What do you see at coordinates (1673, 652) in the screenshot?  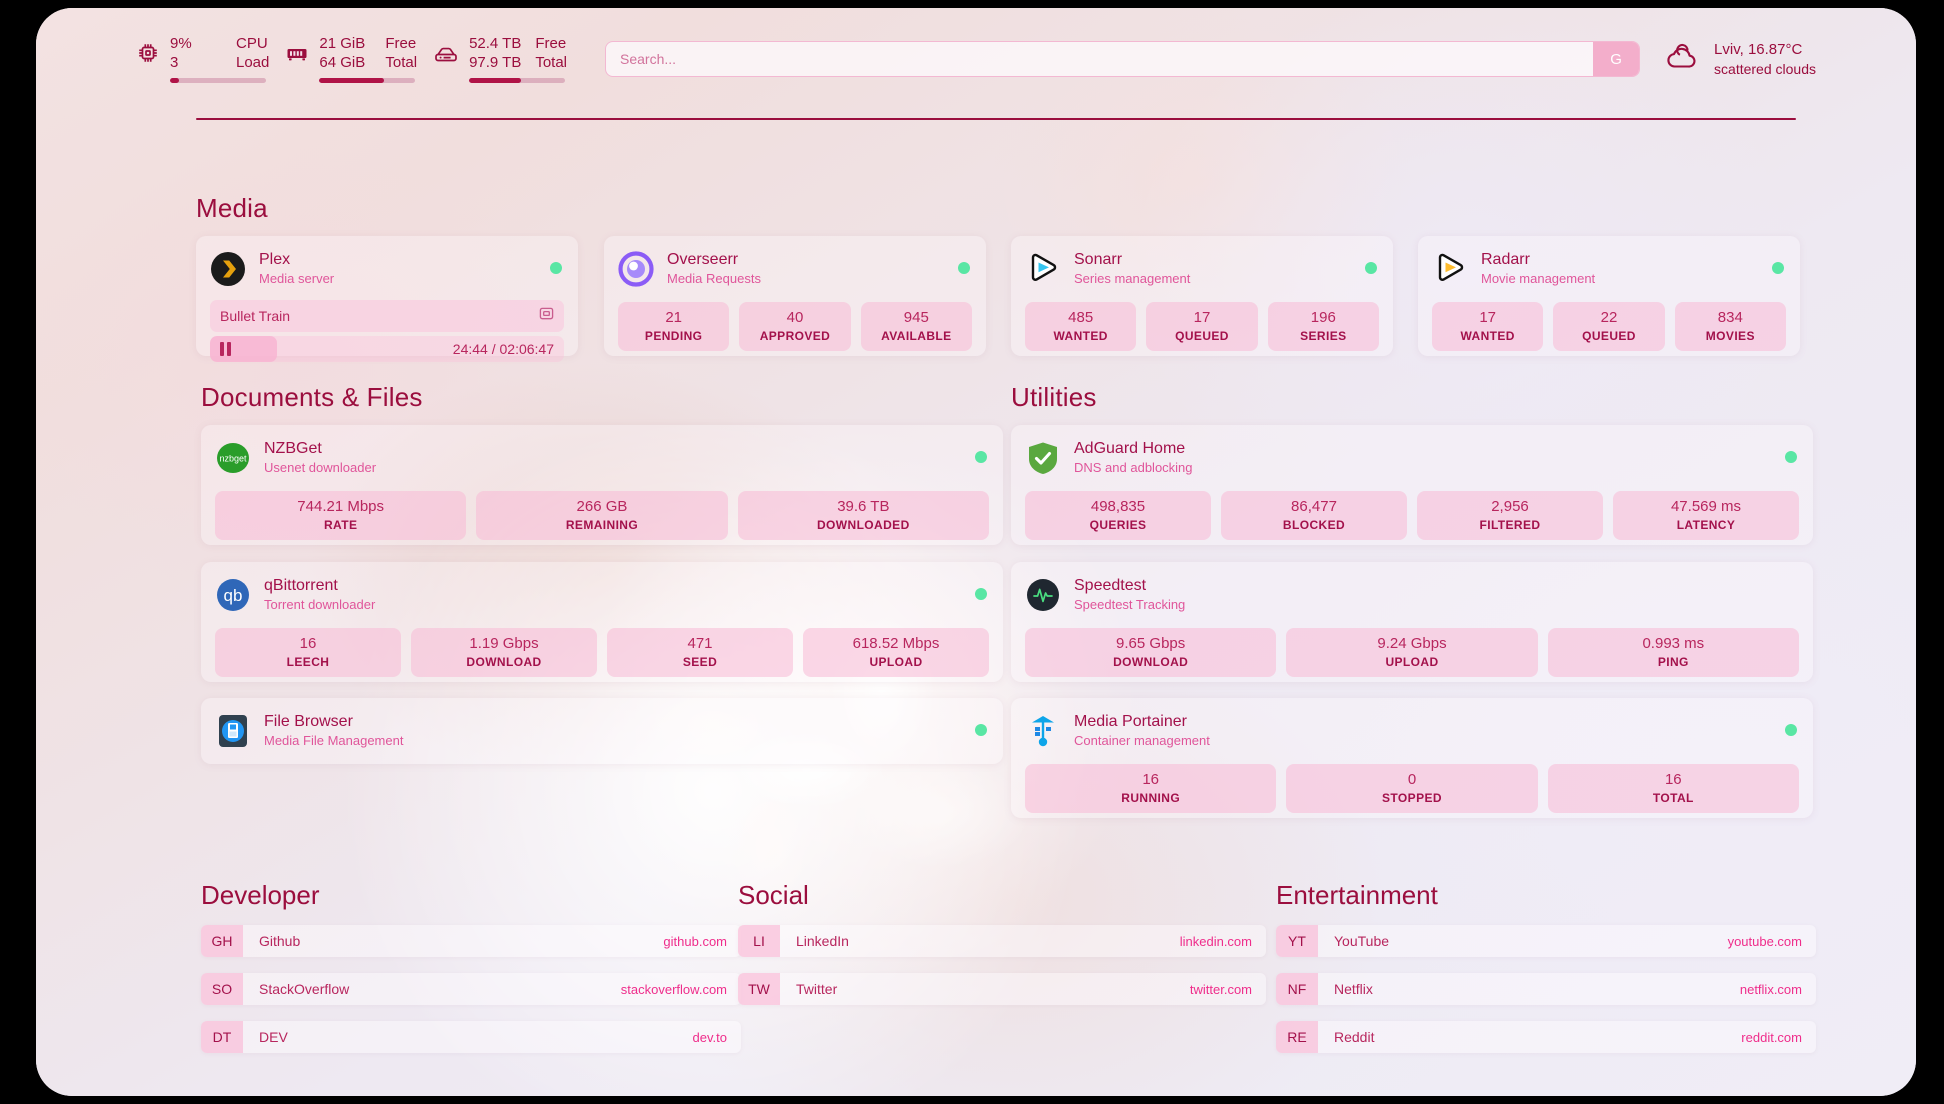 I see `stat-tile: 0.993 ms PING` at bounding box center [1673, 652].